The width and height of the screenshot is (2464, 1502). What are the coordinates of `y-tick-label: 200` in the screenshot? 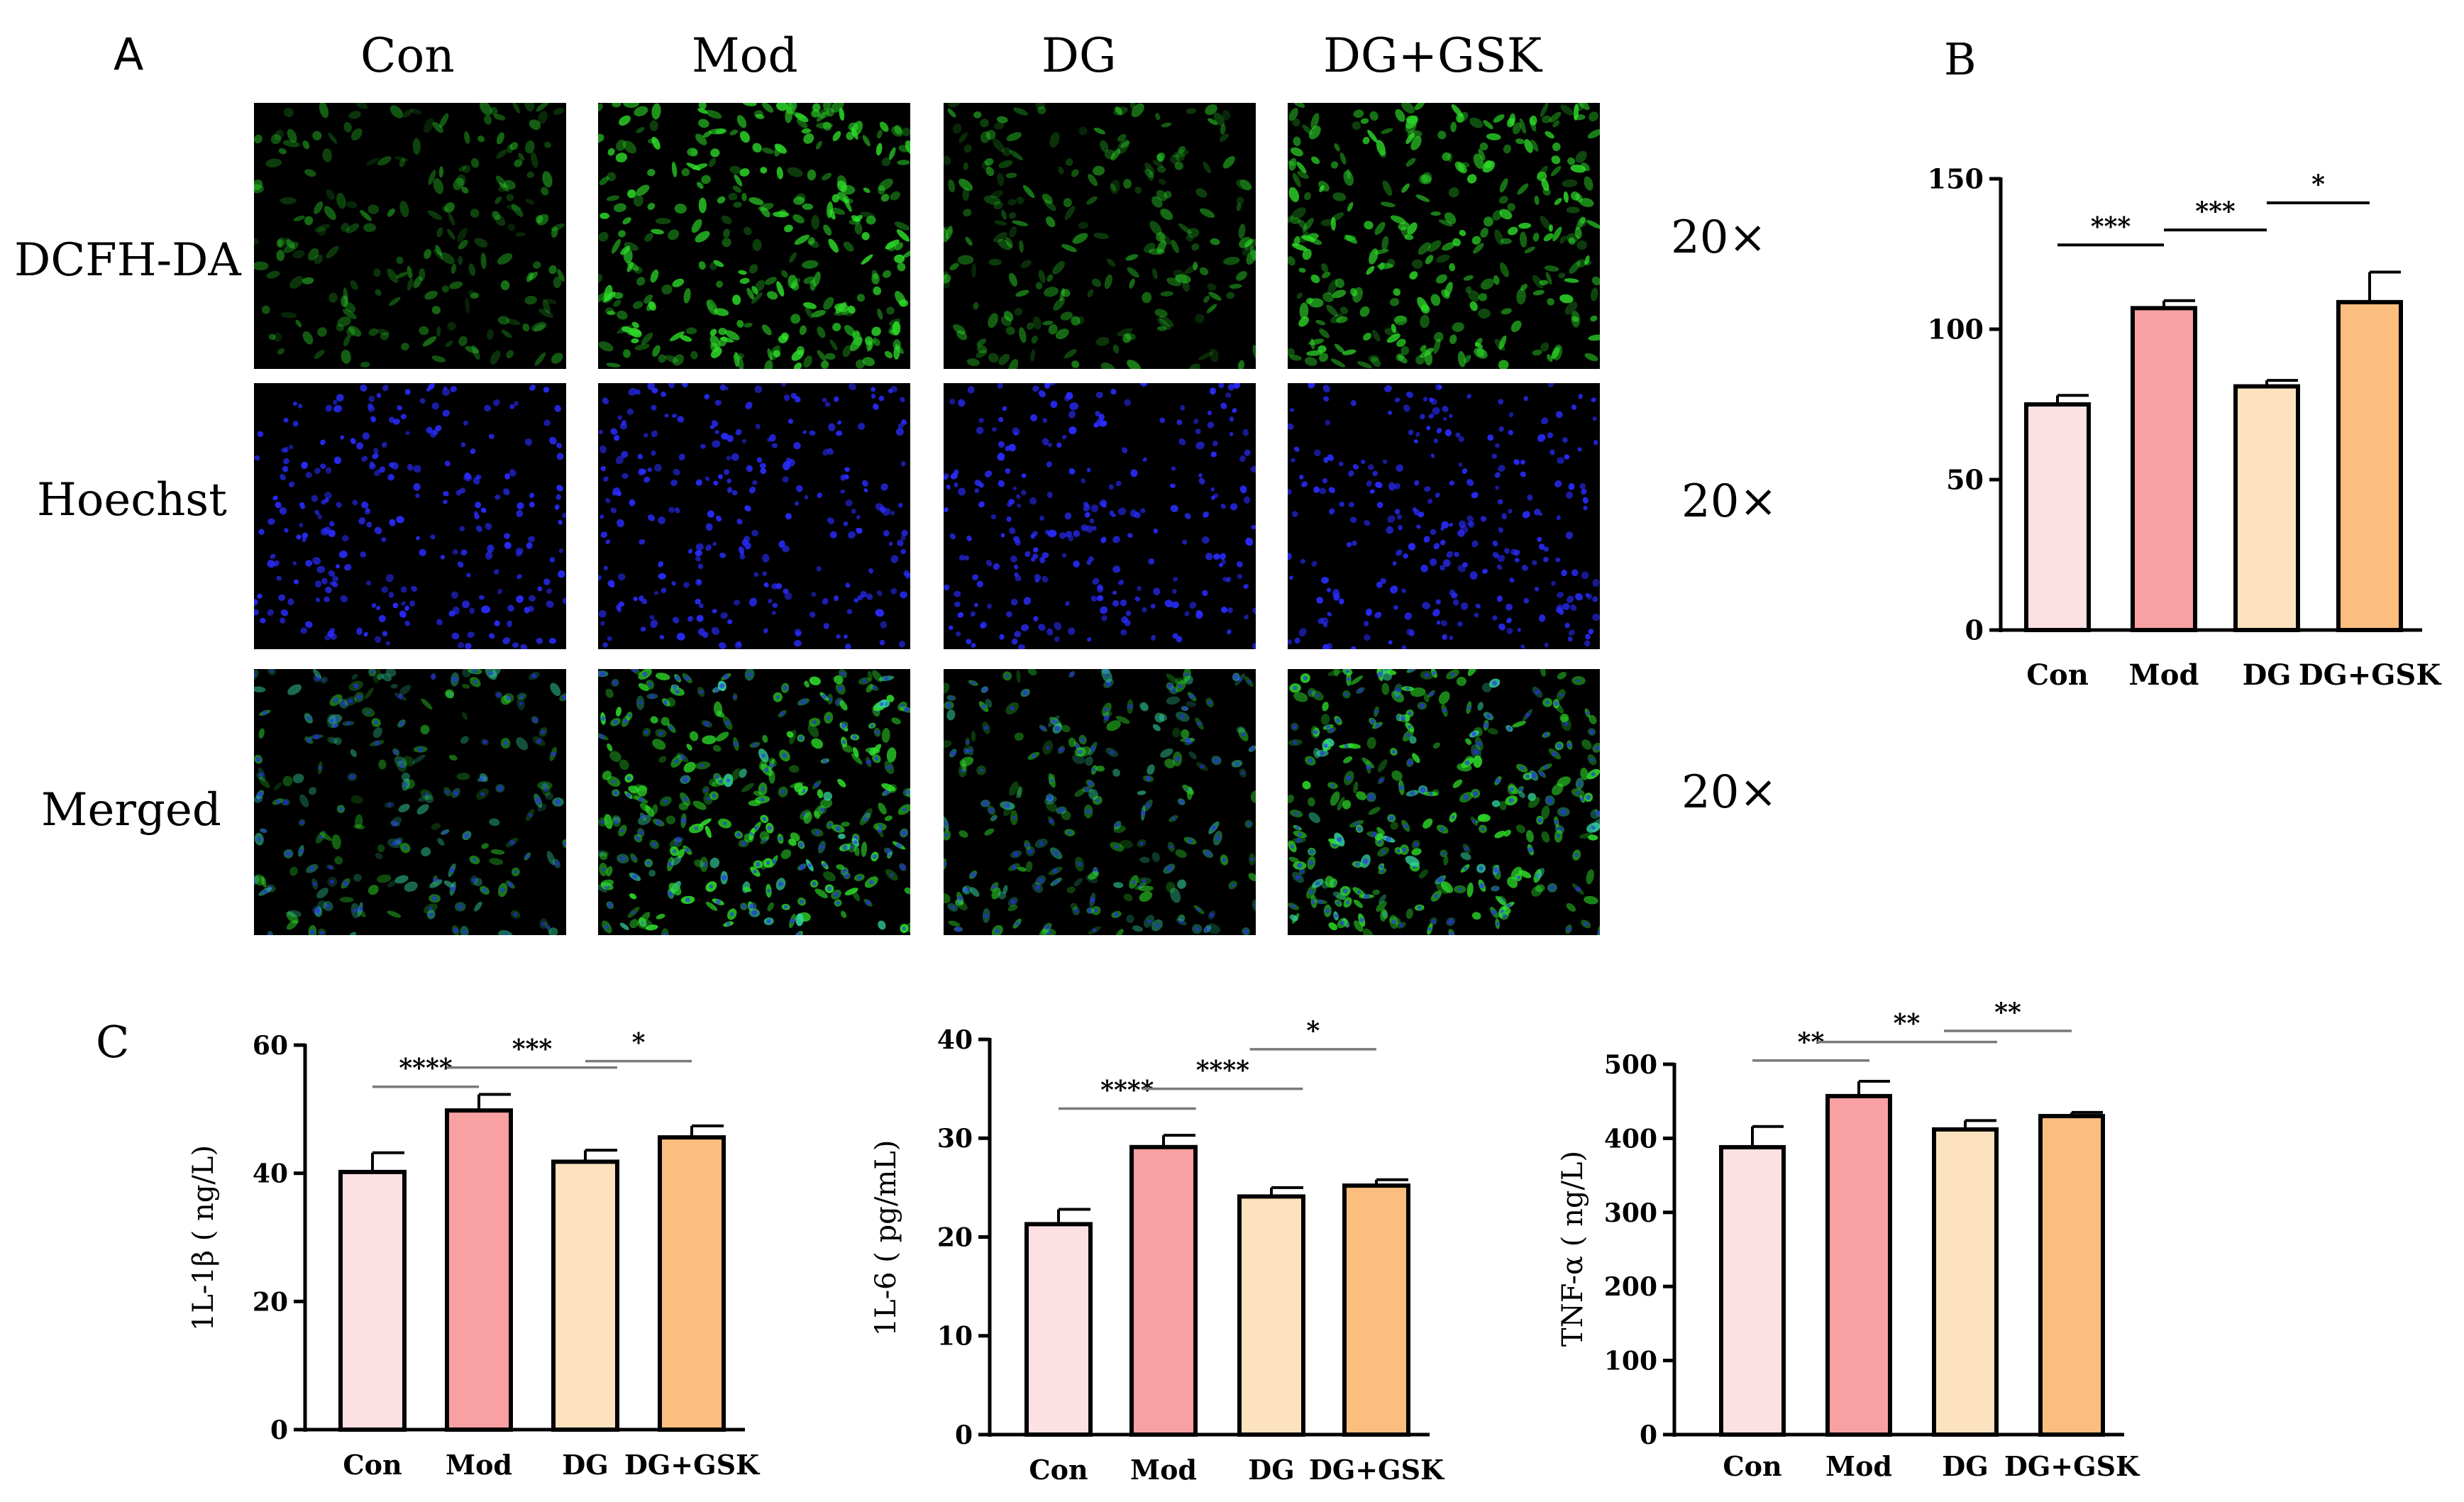 It's located at (1630, 1287).